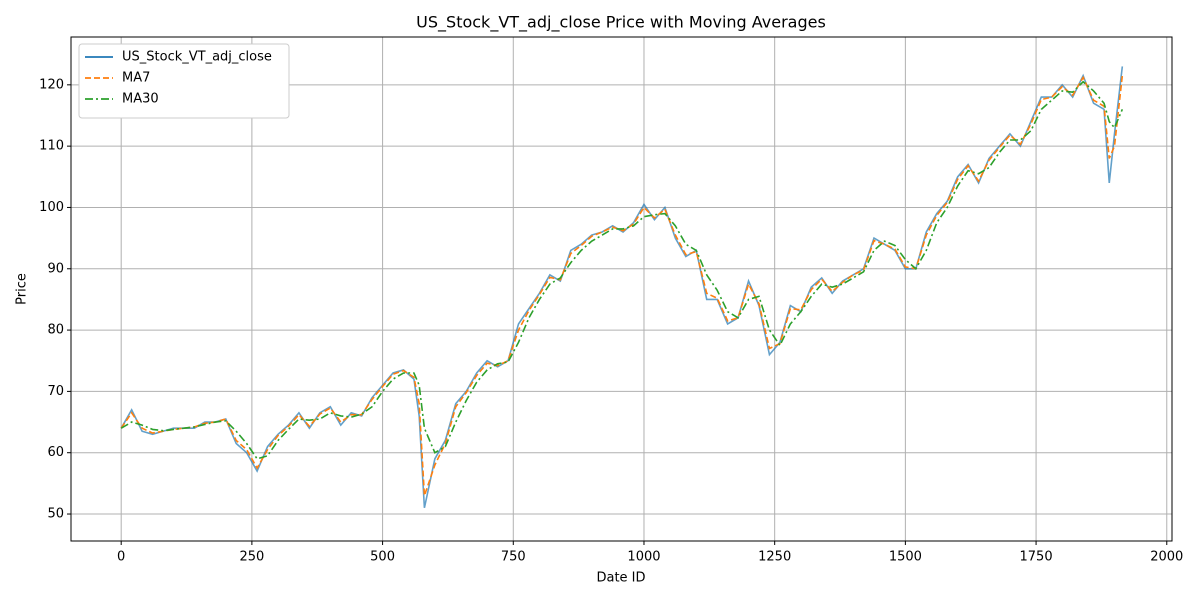 The height and width of the screenshot is (600, 1200). I want to click on legend-label: MA7, so click(136, 78).